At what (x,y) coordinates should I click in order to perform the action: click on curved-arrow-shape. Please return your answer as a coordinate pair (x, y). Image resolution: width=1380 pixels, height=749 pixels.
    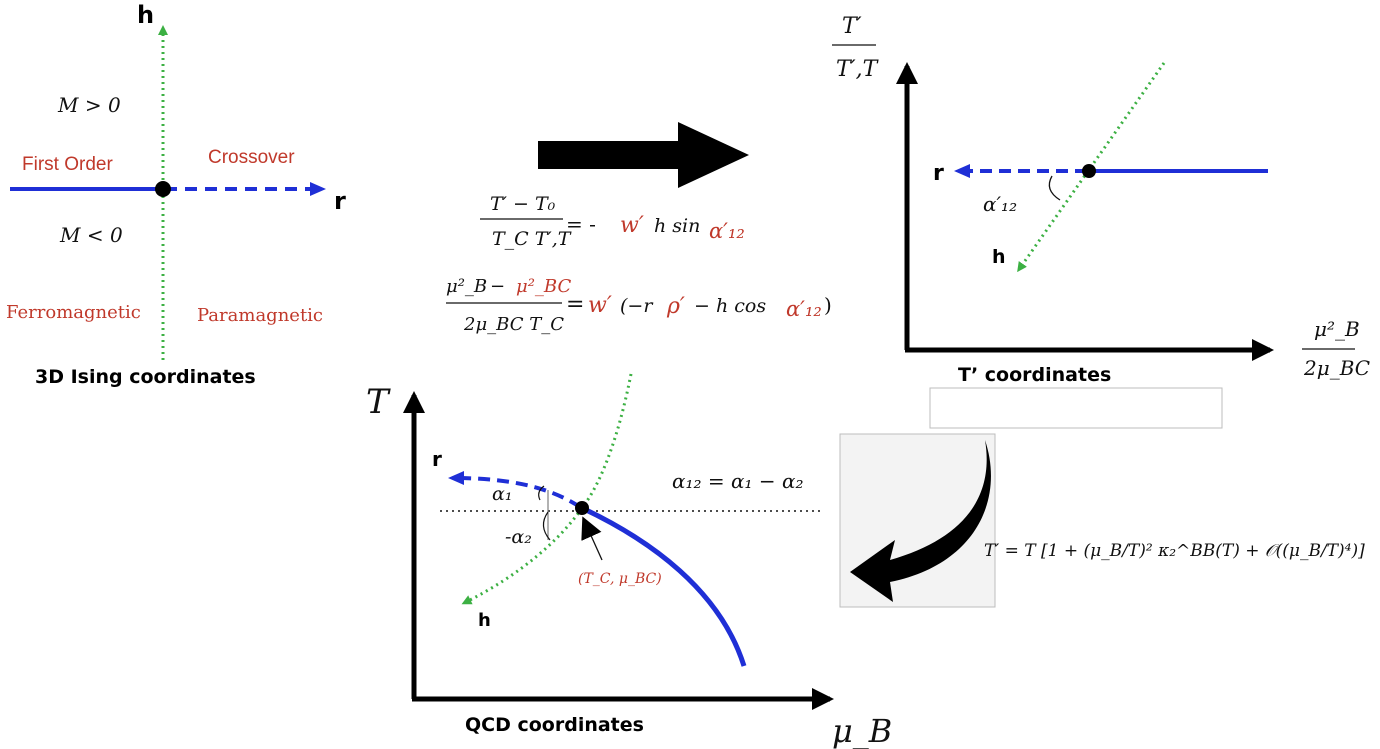
    Looking at the image, I should click on (920, 521).